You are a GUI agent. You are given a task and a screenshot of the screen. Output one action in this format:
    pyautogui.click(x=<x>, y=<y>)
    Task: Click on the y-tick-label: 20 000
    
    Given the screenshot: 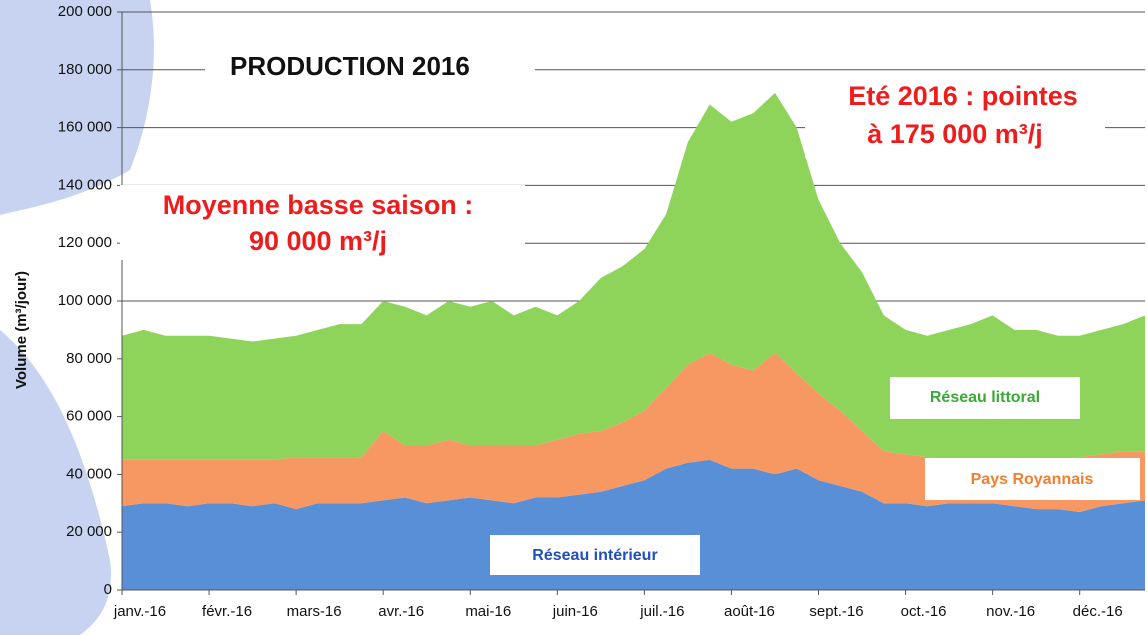 What is the action you would take?
    pyautogui.click(x=89, y=531)
    